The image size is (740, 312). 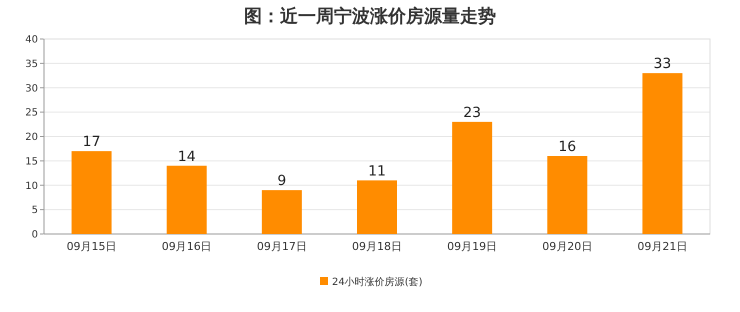 What do you see at coordinates (187, 246) in the screenshot?
I see `x-tick-label: 09月16日` at bounding box center [187, 246].